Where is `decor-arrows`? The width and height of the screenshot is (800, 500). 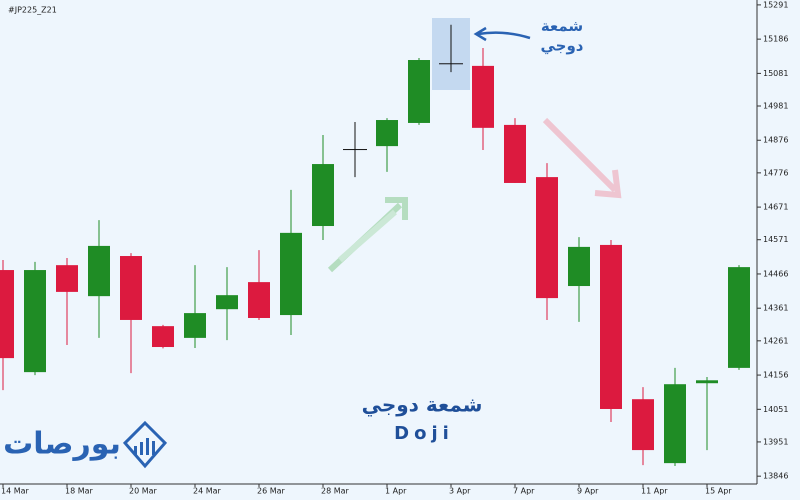 decor-arrows is located at coordinates (474, 195).